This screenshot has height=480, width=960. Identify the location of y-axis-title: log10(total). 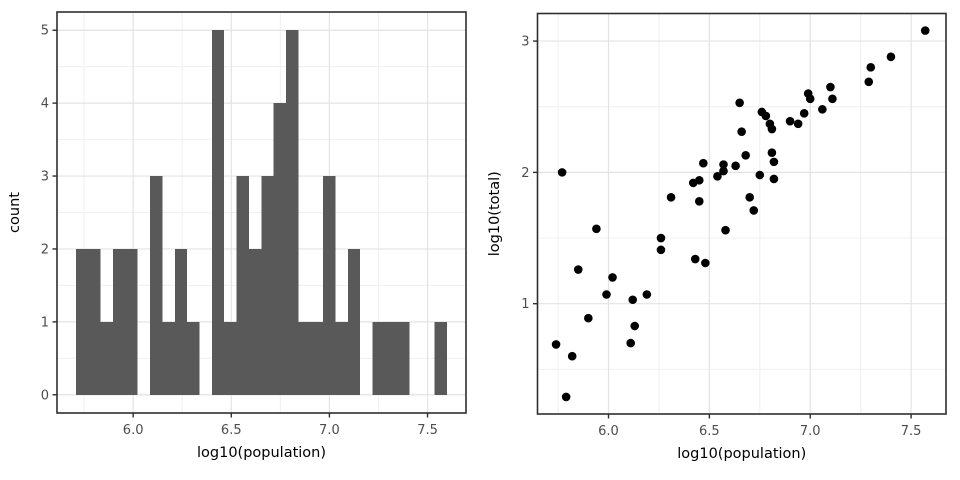
(495, 213).